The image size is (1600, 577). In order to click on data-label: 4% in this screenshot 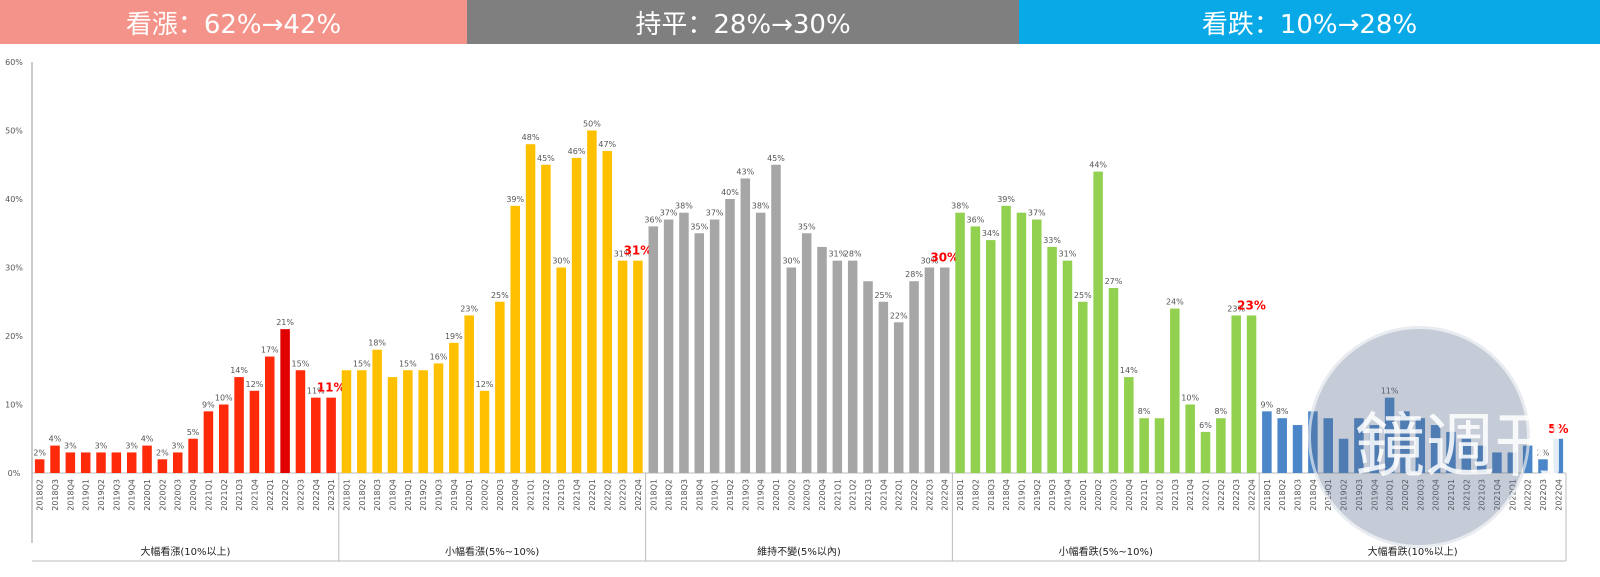, I will do `click(55, 439)`.